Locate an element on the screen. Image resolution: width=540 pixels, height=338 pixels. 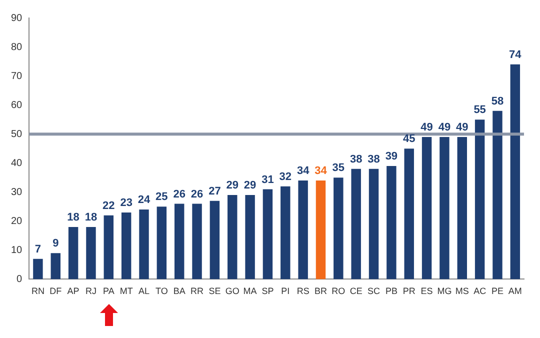
y-tick-label: 70 is located at coordinates (17, 76).